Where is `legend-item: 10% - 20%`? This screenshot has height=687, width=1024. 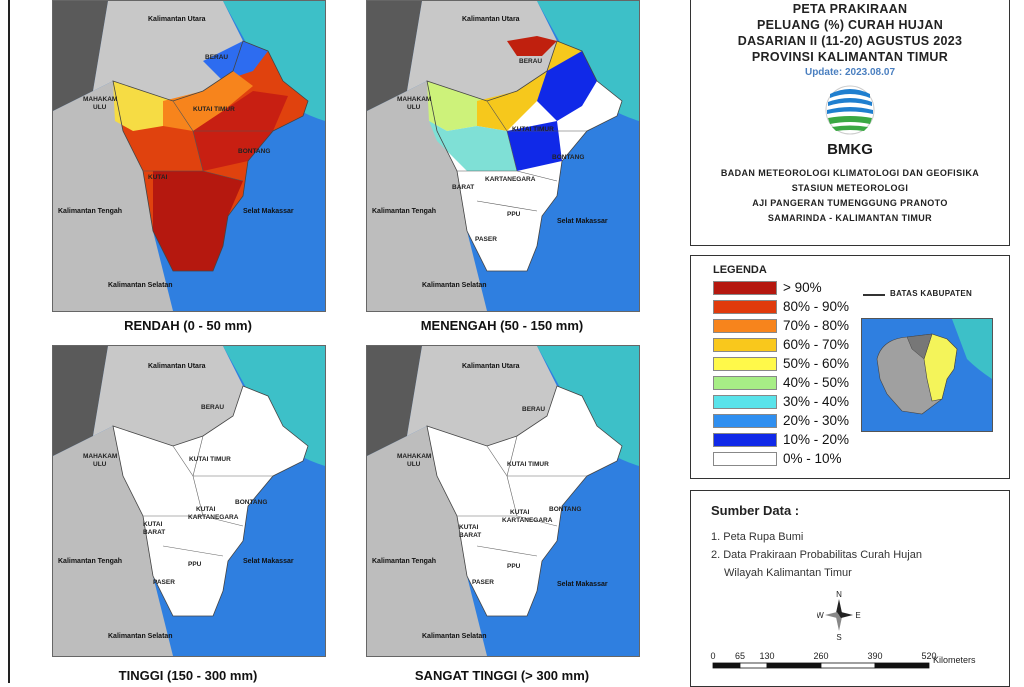
legend-item: 10% - 20% is located at coordinates (793, 440).